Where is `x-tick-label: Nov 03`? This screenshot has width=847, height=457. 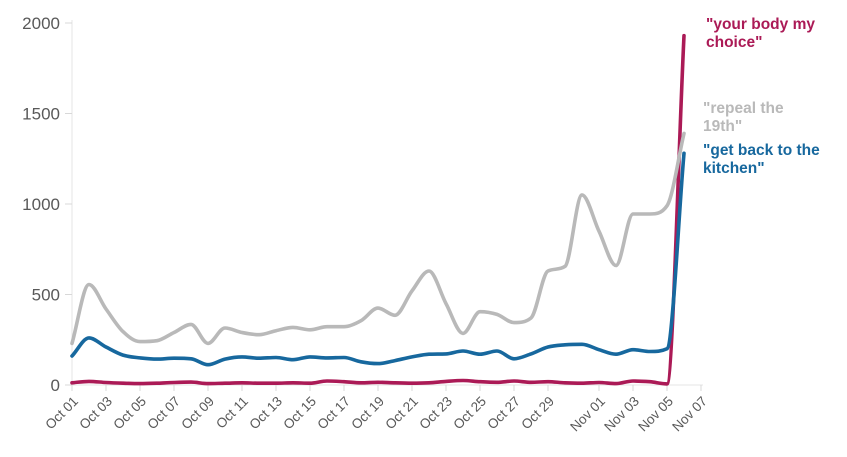 x-tick-label: Nov 03 is located at coordinates (621, 414).